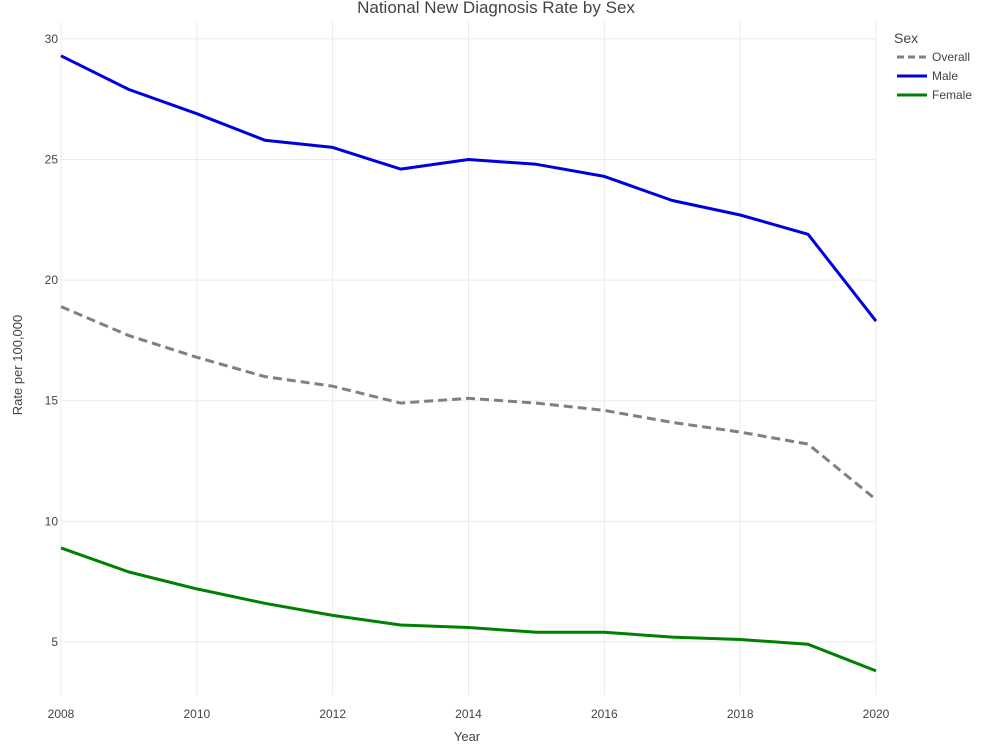  What do you see at coordinates (876, 714) in the screenshot?
I see `x-tick-label: 2020` at bounding box center [876, 714].